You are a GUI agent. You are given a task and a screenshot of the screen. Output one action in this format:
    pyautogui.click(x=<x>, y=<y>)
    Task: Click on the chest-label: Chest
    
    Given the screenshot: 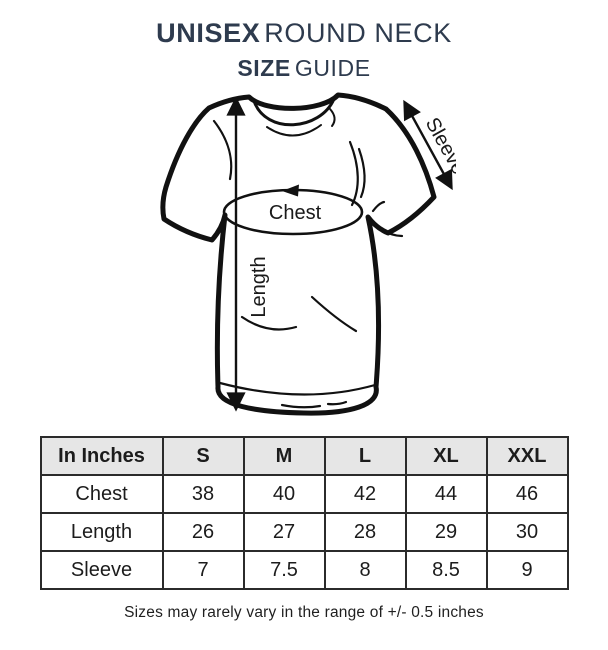 What is the action you would take?
    pyautogui.click(x=295, y=213)
    